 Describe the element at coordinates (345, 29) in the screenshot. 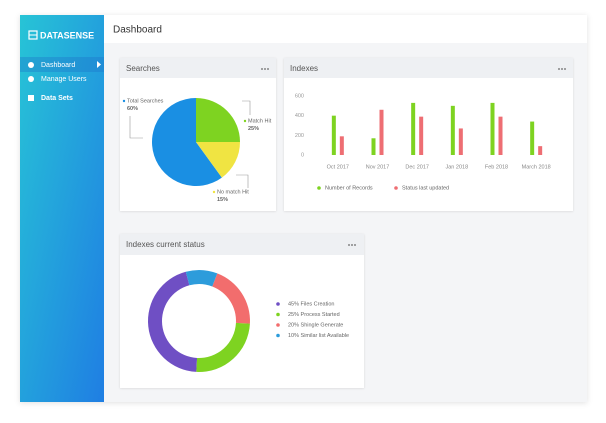

I see `header-bar` at that location.